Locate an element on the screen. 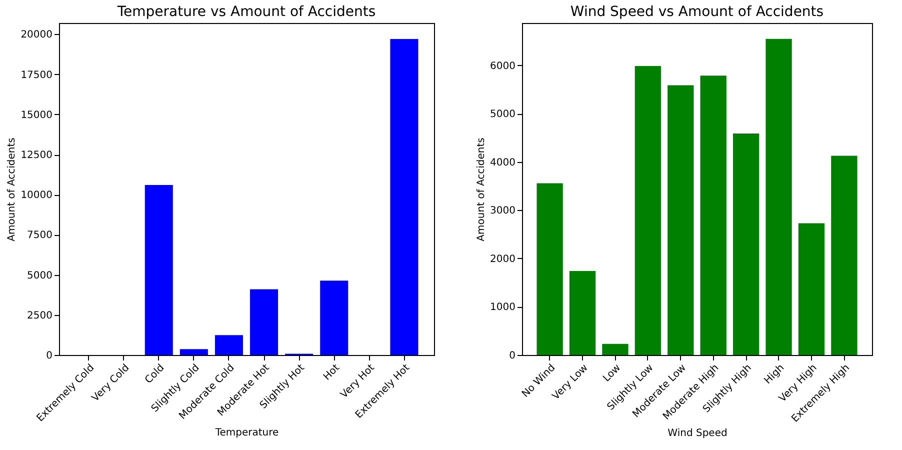 The image size is (902, 450). x-tick-label: Hot is located at coordinates (332, 372).